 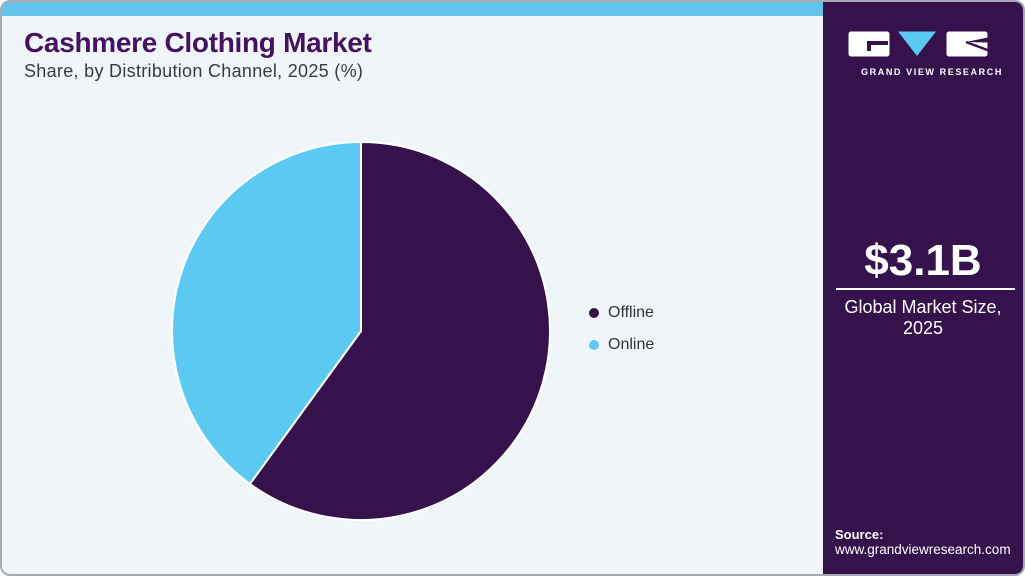 What do you see at coordinates (923, 260) in the screenshot?
I see `market-size-value: $3.1B` at bounding box center [923, 260].